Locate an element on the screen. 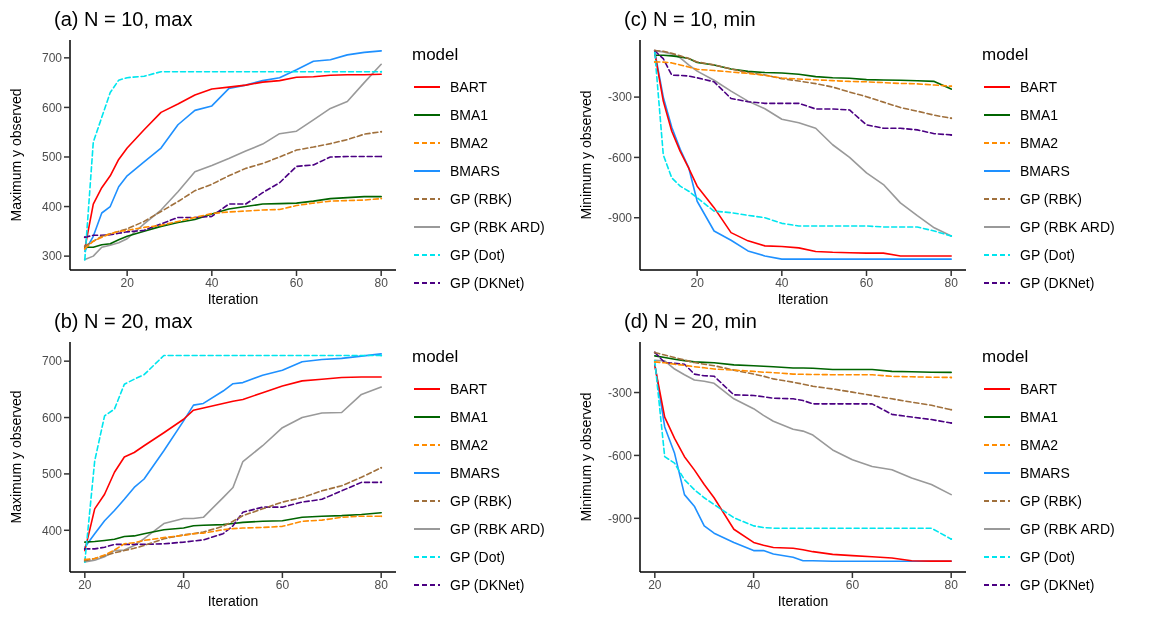  y-tick-label: 300 is located at coordinates (52, 256).